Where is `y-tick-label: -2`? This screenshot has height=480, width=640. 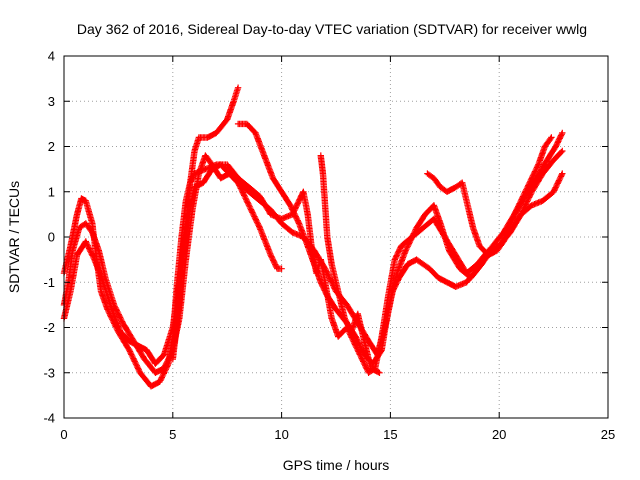
y-tick-label: -2 is located at coordinates (49, 327).